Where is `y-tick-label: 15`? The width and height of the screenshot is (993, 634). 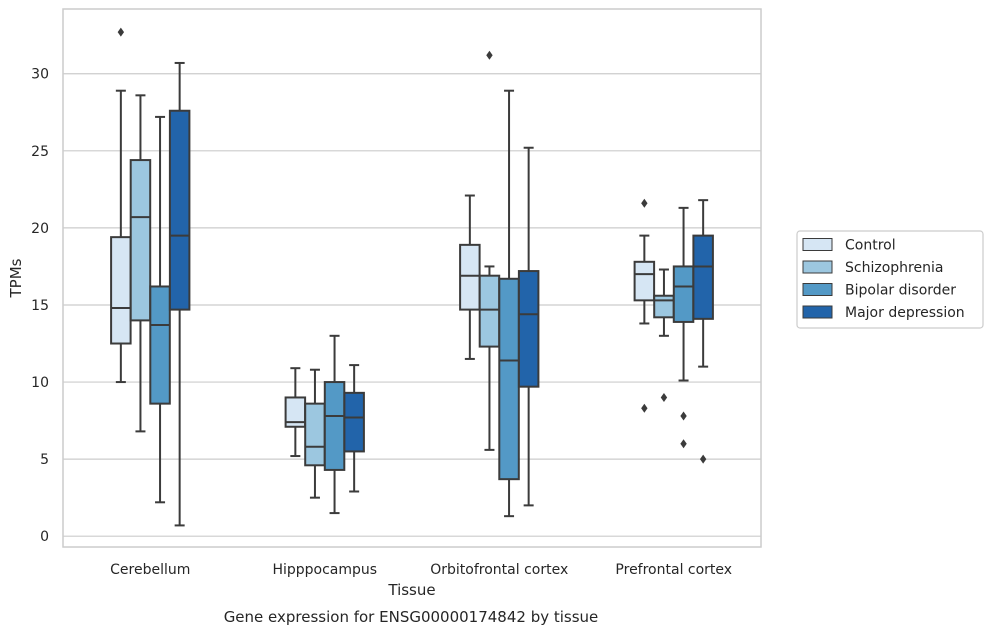
y-tick-label: 15 is located at coordinates (40, 306).